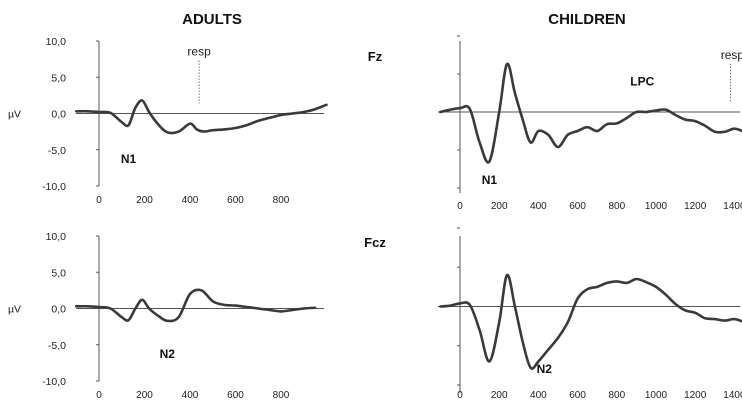  Describe the element at coordinates (375, 56) in the screenshot. I see `electrode-label-fz: Fz` at that location.